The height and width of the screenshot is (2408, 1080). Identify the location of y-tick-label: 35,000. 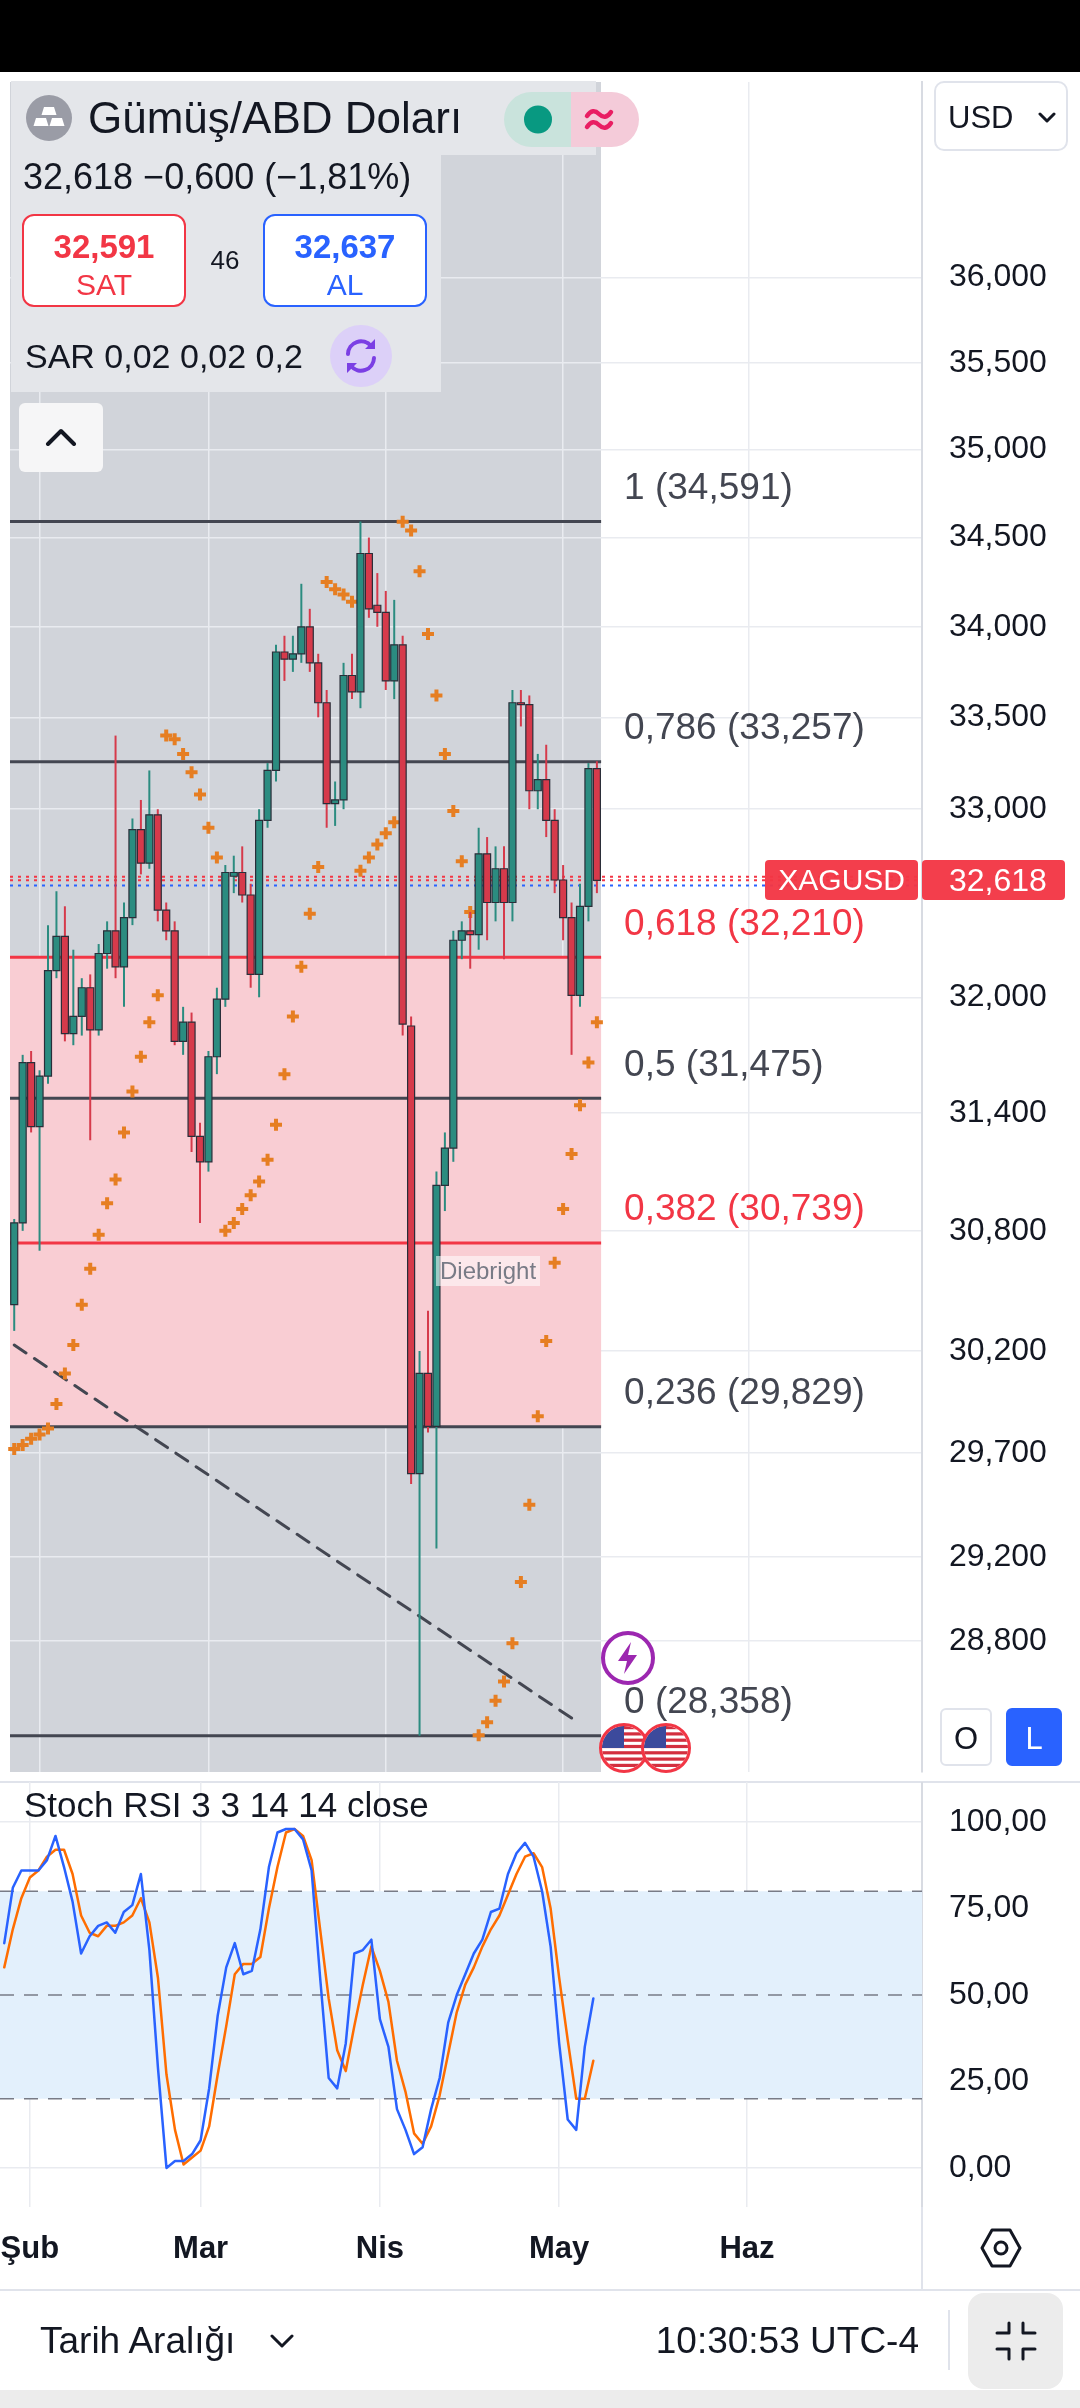
(998, 447).